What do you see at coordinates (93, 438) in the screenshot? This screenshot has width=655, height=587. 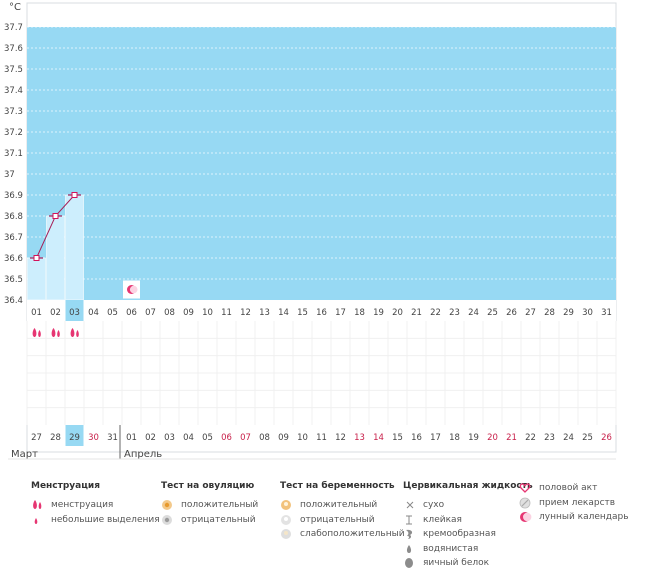 I see `calendar-date-label: 30` at bounding box center [93, 438].